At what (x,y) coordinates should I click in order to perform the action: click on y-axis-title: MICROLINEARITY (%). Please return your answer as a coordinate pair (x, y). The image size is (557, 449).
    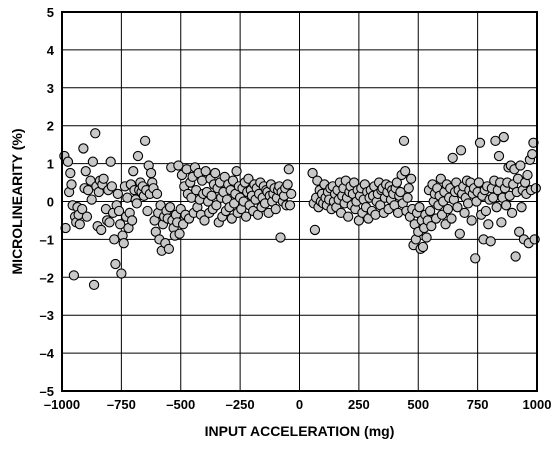
    Looking at the image, I should click on (17, 202).